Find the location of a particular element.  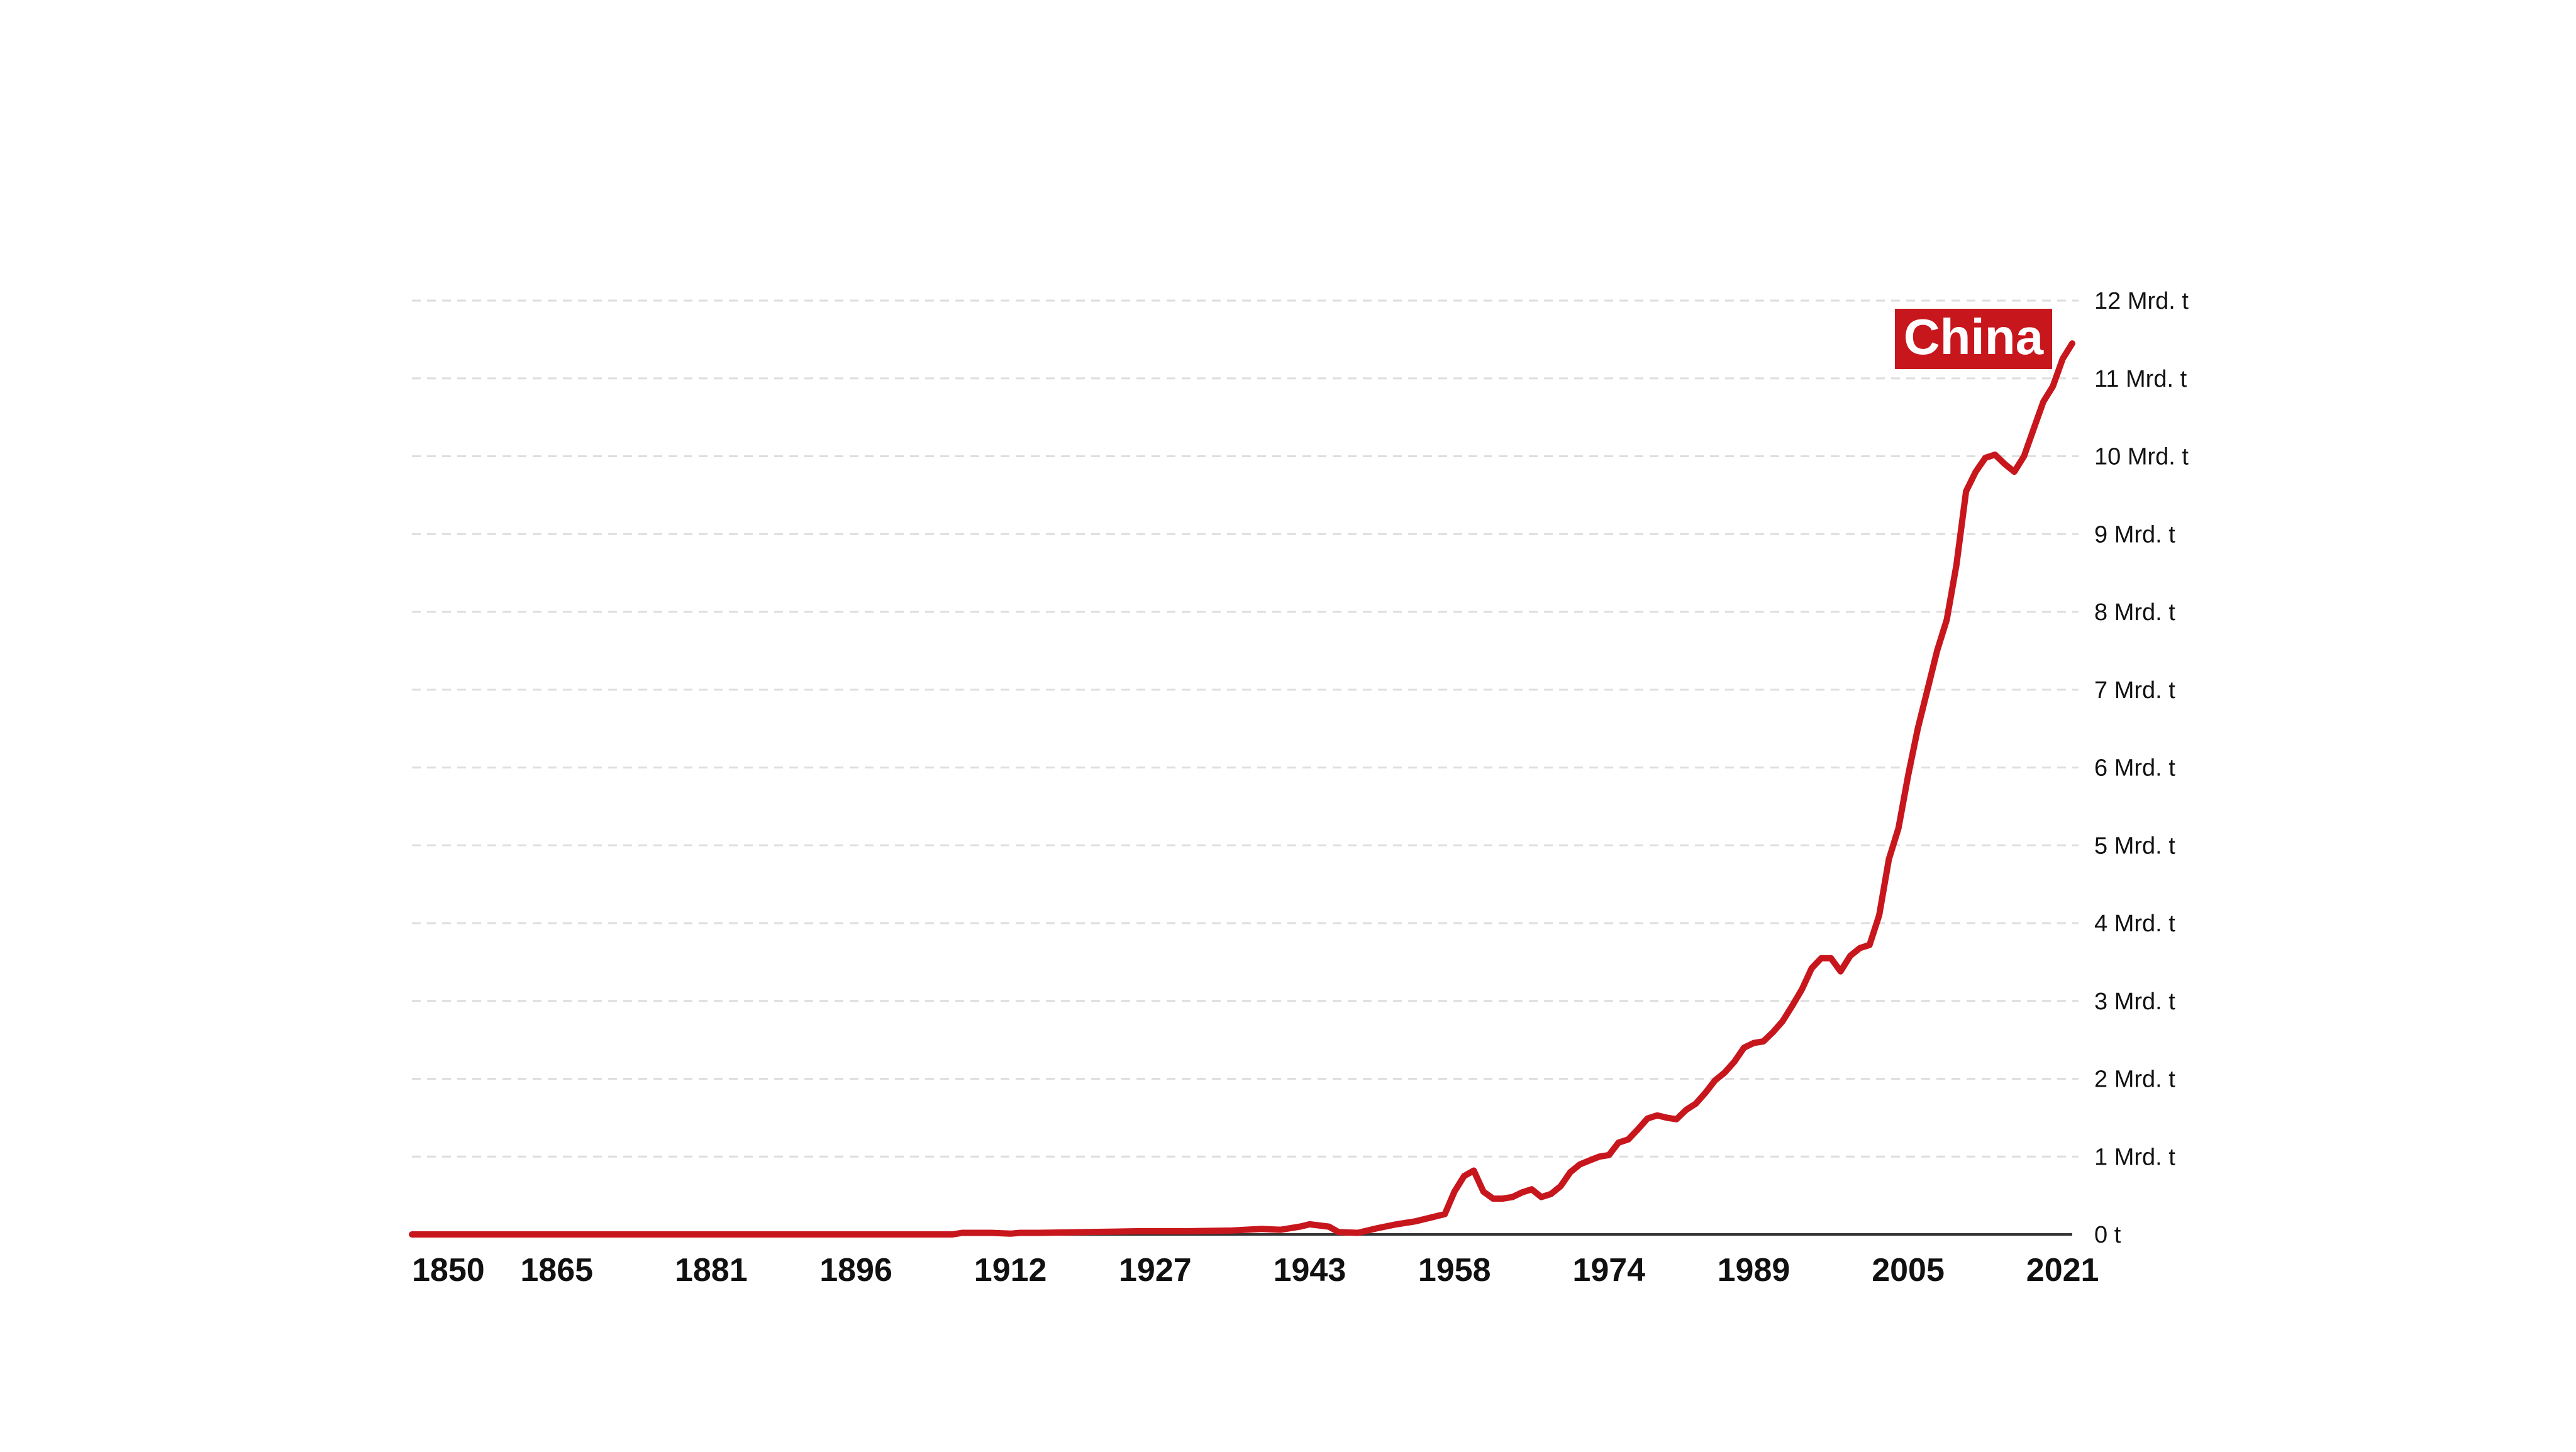

x-tick-label: 1989 is located at coordinates (1754, 1270).